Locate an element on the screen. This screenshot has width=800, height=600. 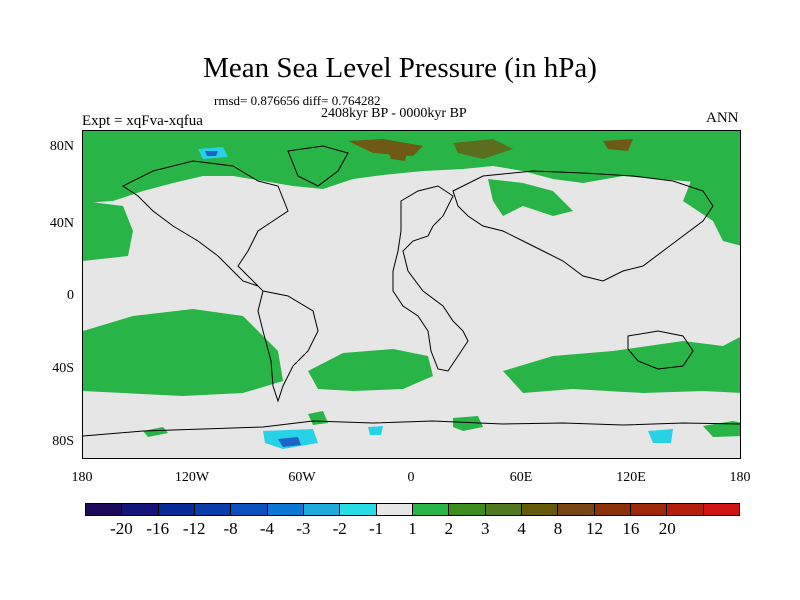
colorbar-label: -8 is located at coordinates (230, 528).